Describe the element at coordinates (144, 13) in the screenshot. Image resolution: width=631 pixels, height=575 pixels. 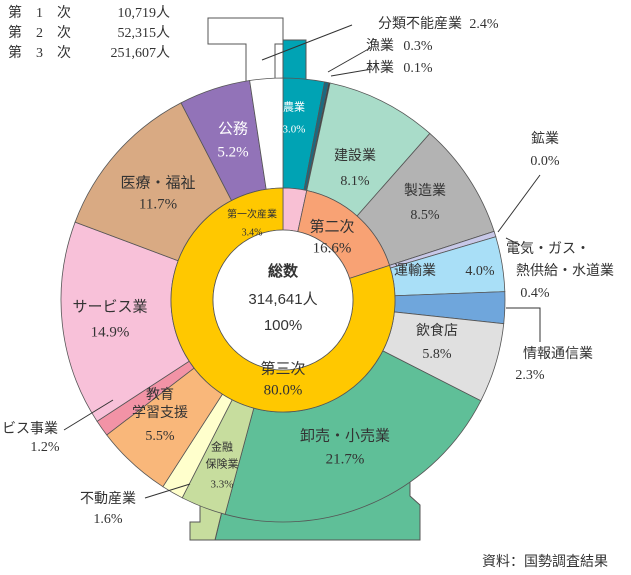
I see `legend-value: 10,719人` at that location.